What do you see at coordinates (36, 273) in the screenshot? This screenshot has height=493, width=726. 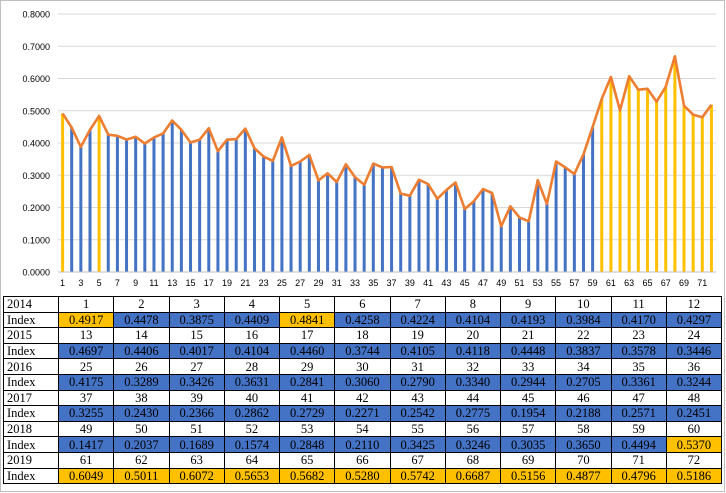 I see `y-tick-label: 0.0000` at bounding box center [36, 273].